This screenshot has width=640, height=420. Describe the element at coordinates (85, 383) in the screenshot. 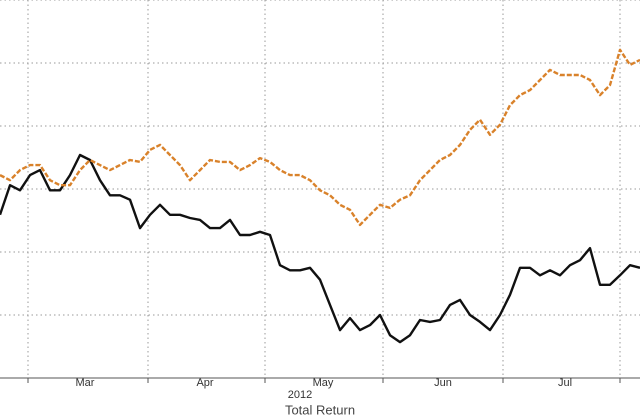

I see `x-tick-label: Mar` at that location.